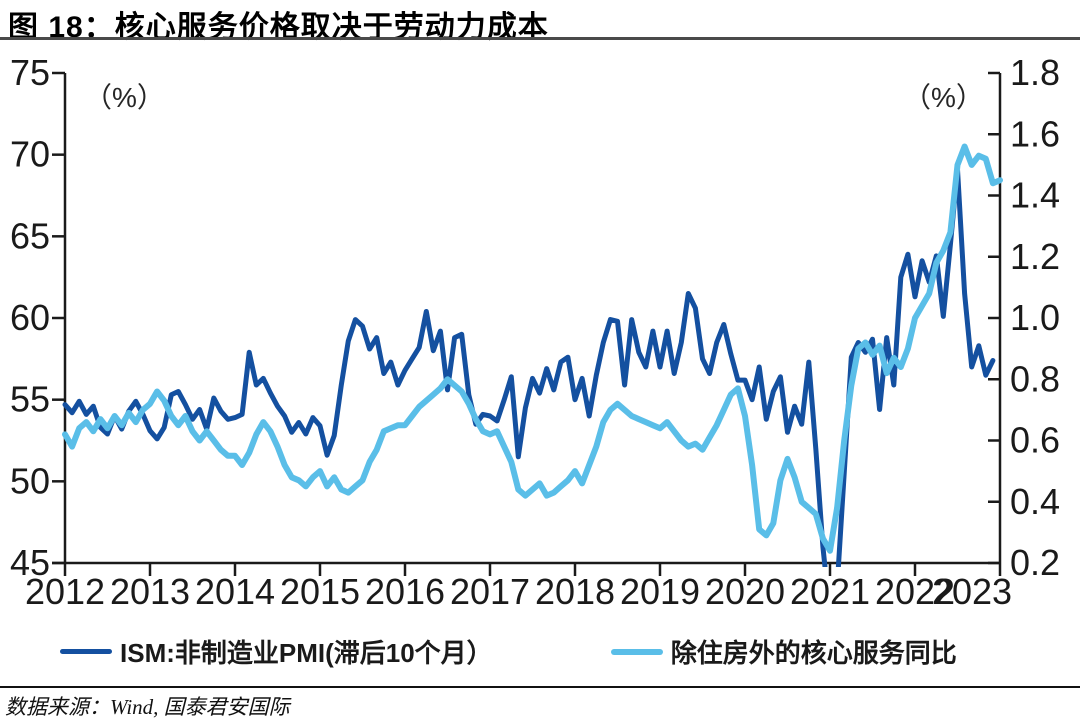 Image resolution: width=1080 pixels, height=721 pixels. I want to click on left-axis-ticks: 45 50 55 60 65 70 75, so click(37, 317).